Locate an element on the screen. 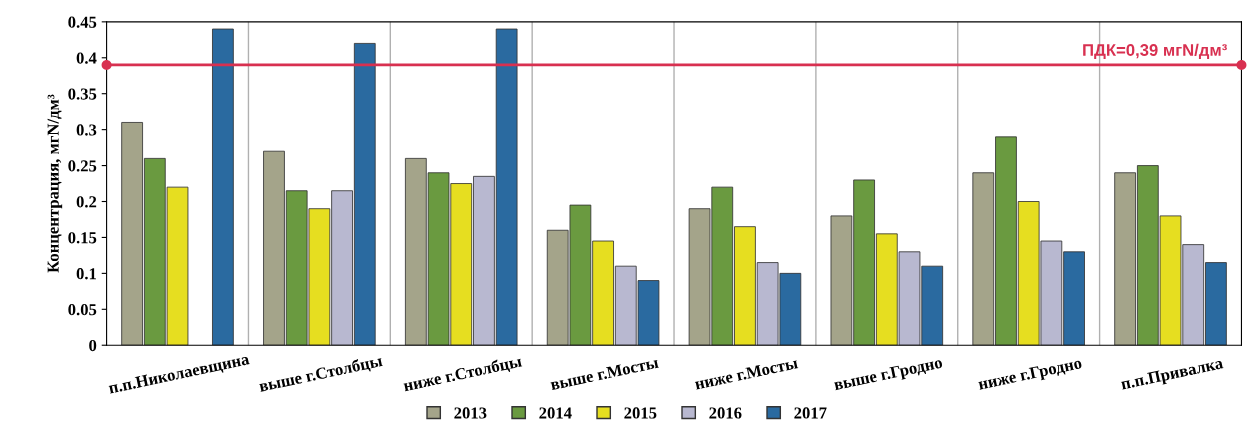 The height and width of the screenshot is (437, 1254). y-tick-label: 0.25 is located at coordinates (82, 166).